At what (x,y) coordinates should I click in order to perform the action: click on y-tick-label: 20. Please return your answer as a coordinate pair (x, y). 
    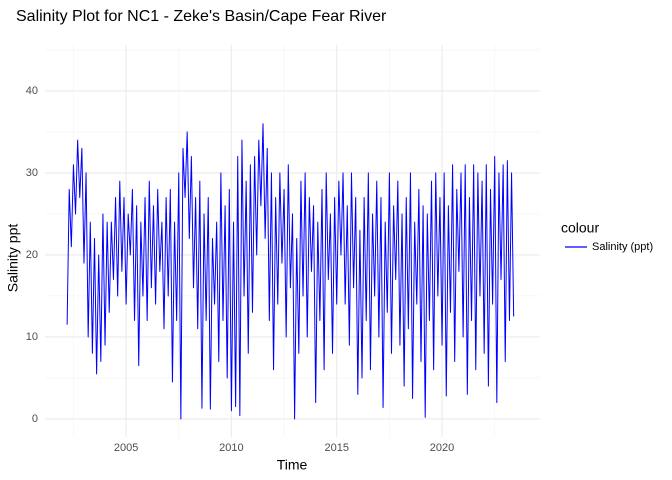
    Looking at the image, I should click on (32, 255).